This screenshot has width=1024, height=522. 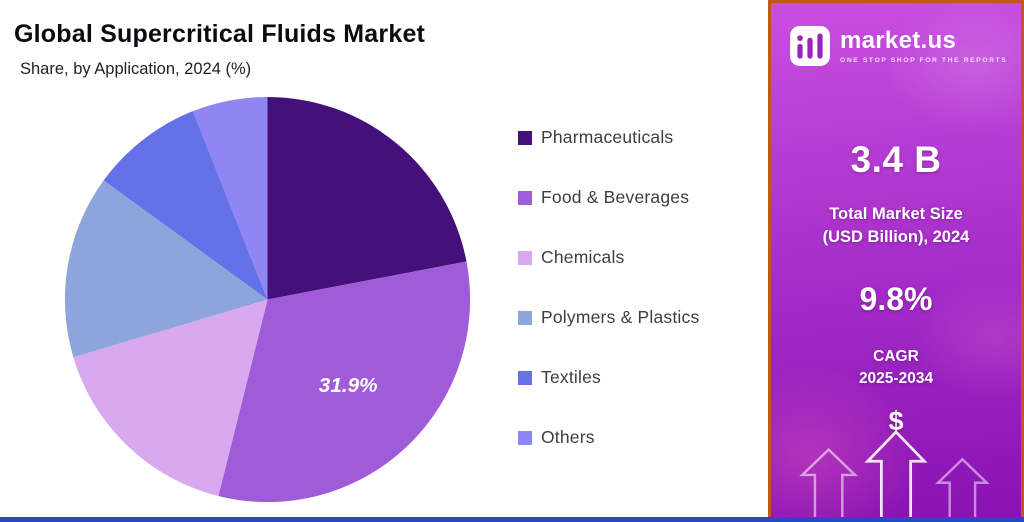 What do you see at coordinates (608, 377) in the screenshot?
I see `legend-item-textiles: Textiles` at bounding box center [608, 377].